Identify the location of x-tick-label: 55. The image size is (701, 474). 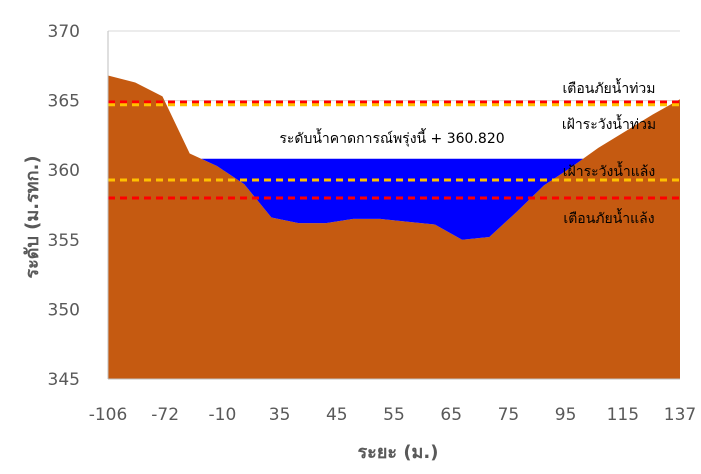
(394, 415).